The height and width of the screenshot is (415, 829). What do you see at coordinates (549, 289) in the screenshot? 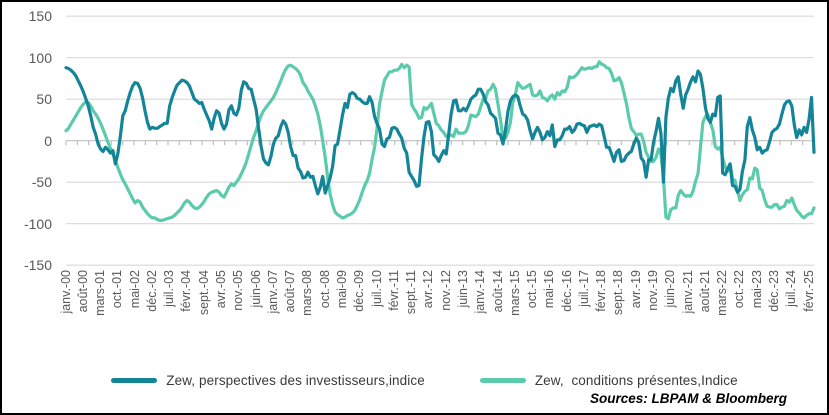
I see `x-axis-tick-label: mai-16` at bounding box center [549, 289].